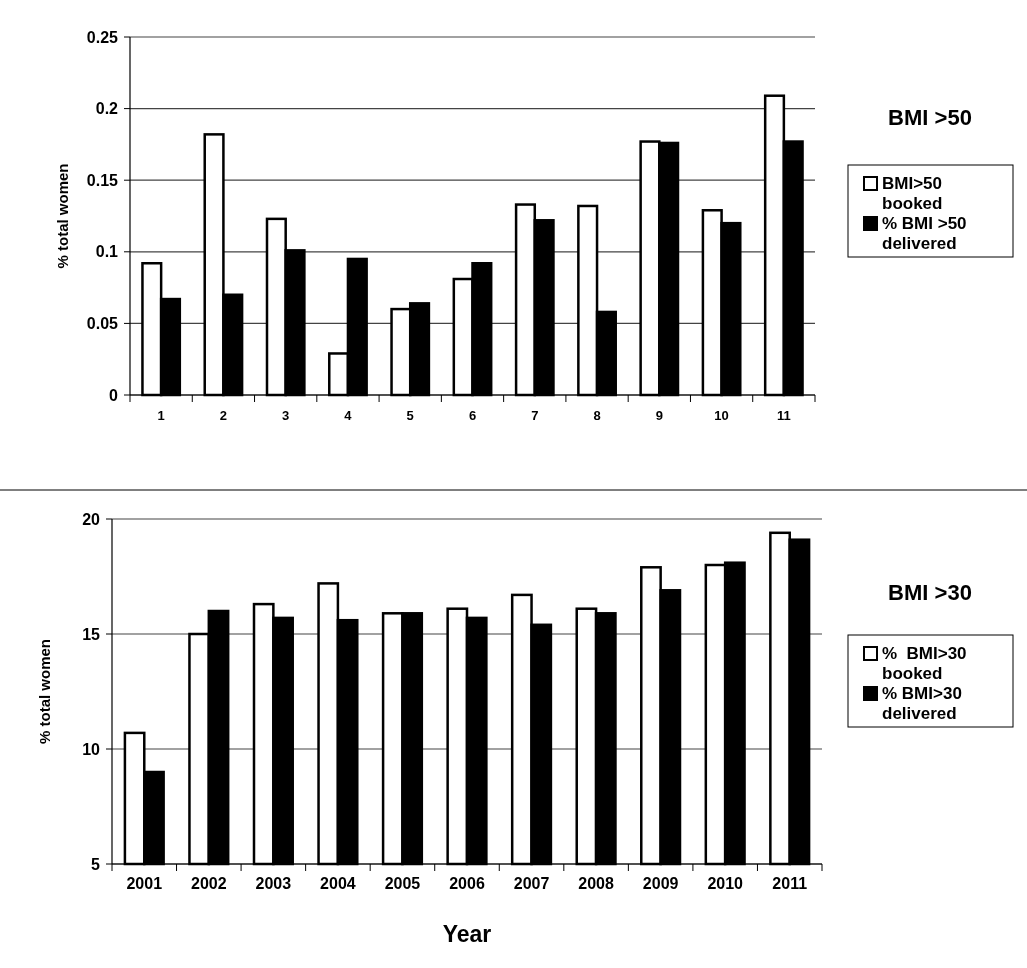  I want to click on x-tick-label: 9, so click(659, 415).